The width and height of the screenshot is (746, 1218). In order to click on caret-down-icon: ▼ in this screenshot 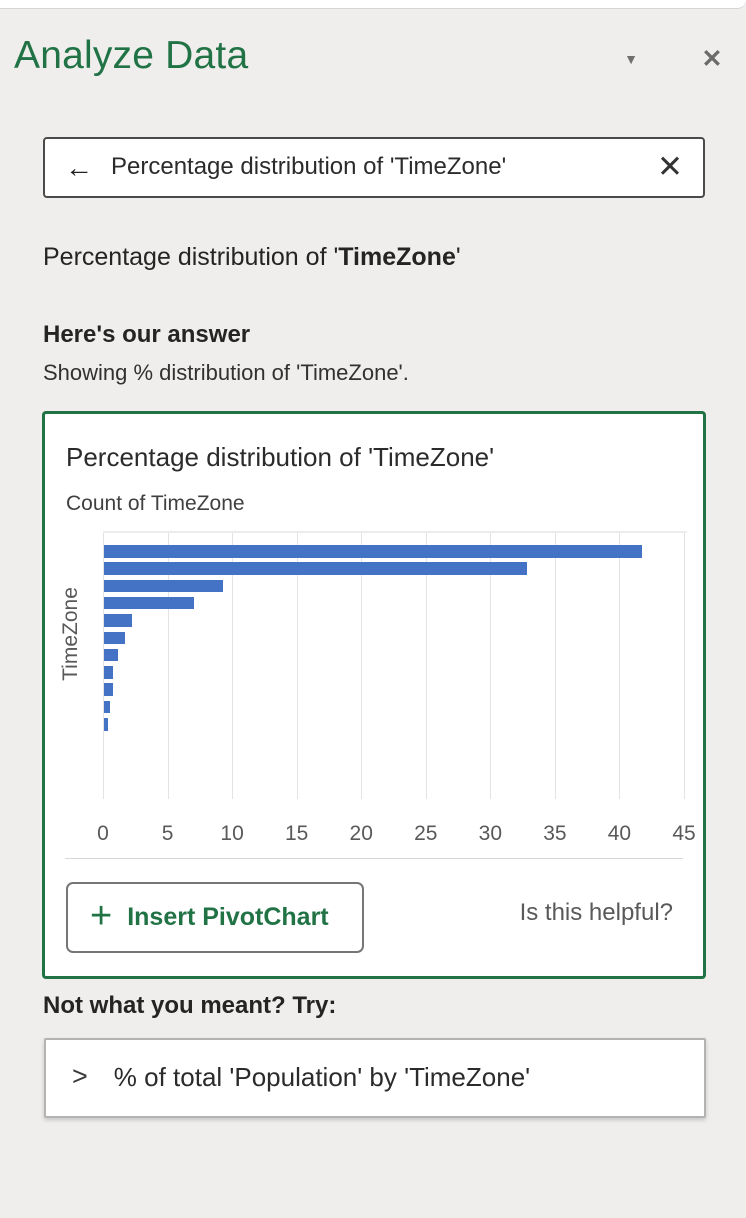, I will do `click(631, 59)`.